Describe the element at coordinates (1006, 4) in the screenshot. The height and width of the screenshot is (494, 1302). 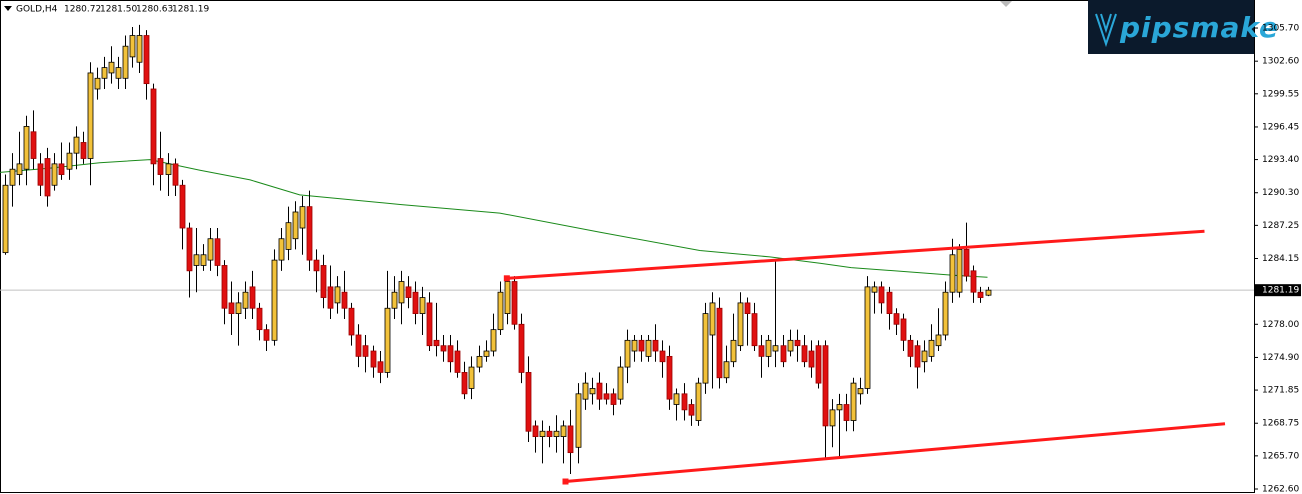
I see `shift-marker` at that location.